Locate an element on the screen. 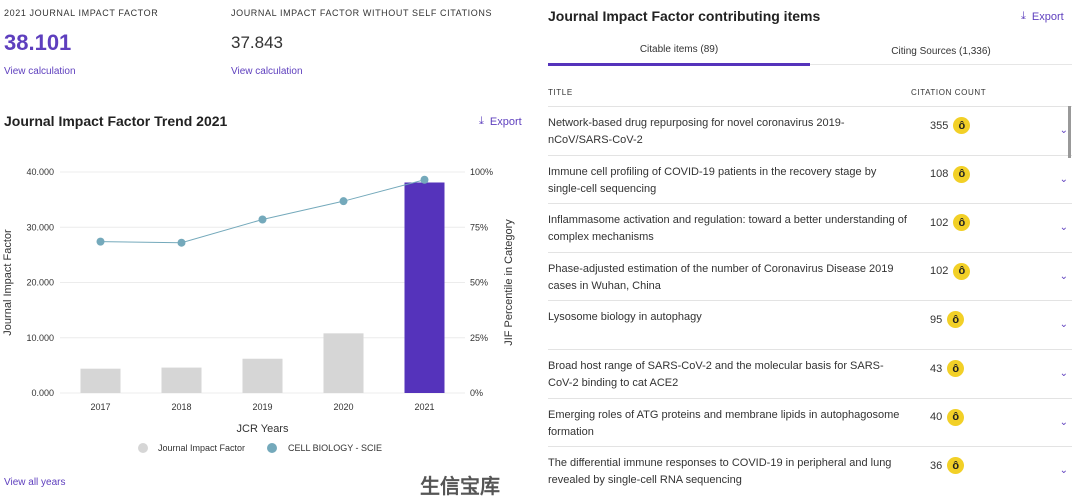 This screenshot has width=1080, height=499. y2-tick-label: 100% is located at coordinates (481, 172).